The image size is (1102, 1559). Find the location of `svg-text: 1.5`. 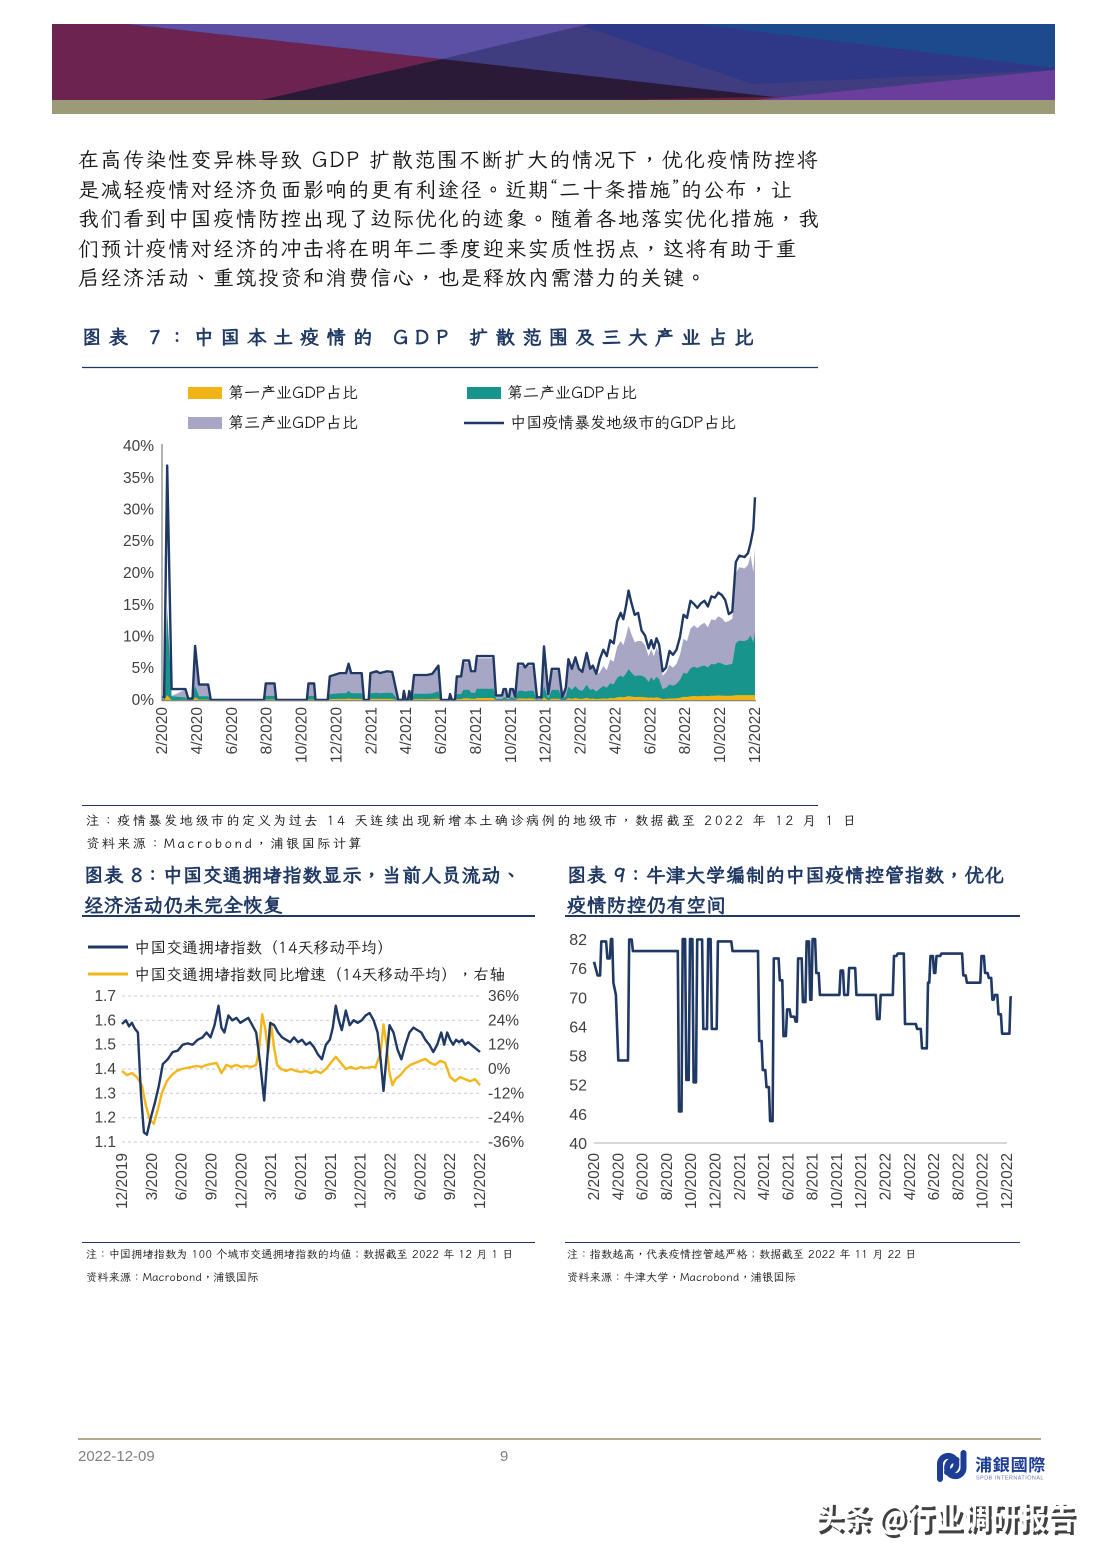

svg-text: 1.5 is located at coordinates (105, 1045).